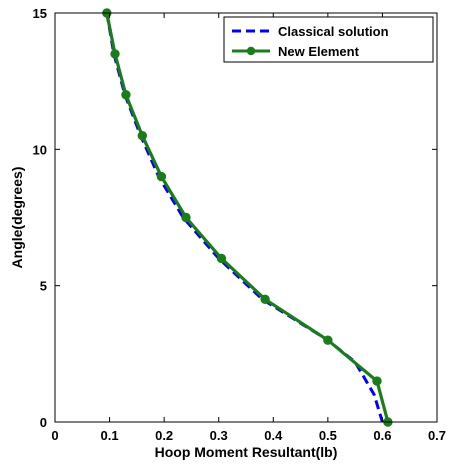 The image size is (454, 465). I want to click on x-tick-label: 0.6, so click(382, 435).